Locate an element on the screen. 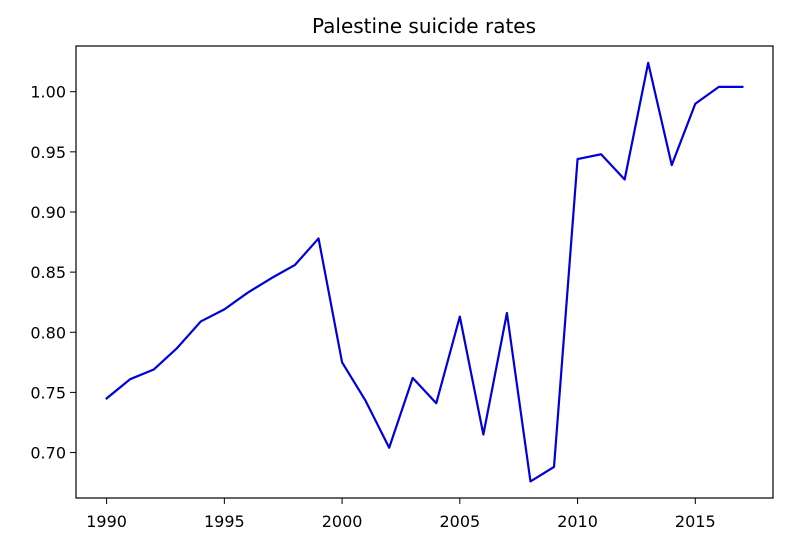  x-tick-label: 2010 is located at coordinates (577, 521).